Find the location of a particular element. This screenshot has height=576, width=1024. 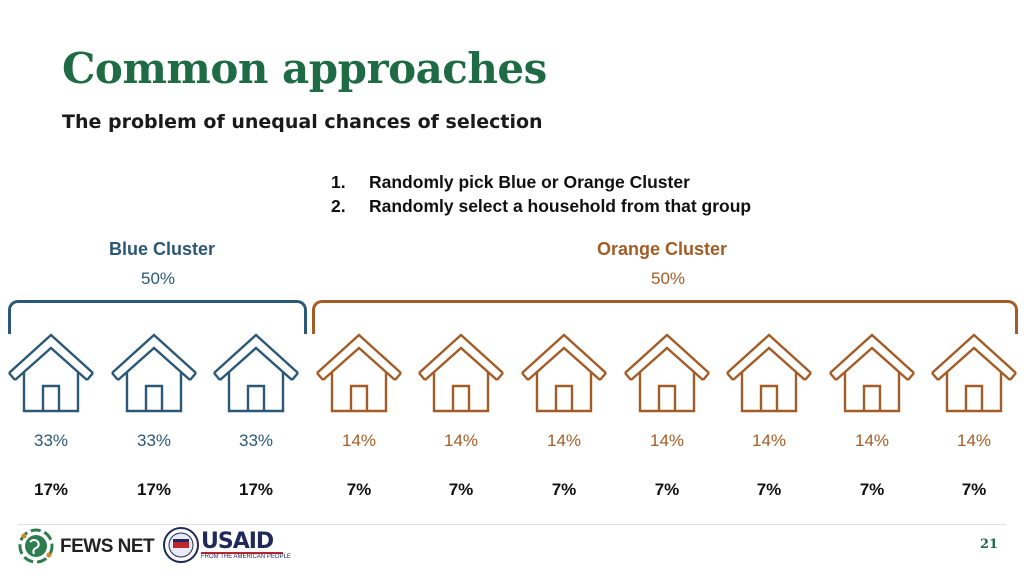

orange-cluster-pct: 50% is located at coordinates (668, 278).